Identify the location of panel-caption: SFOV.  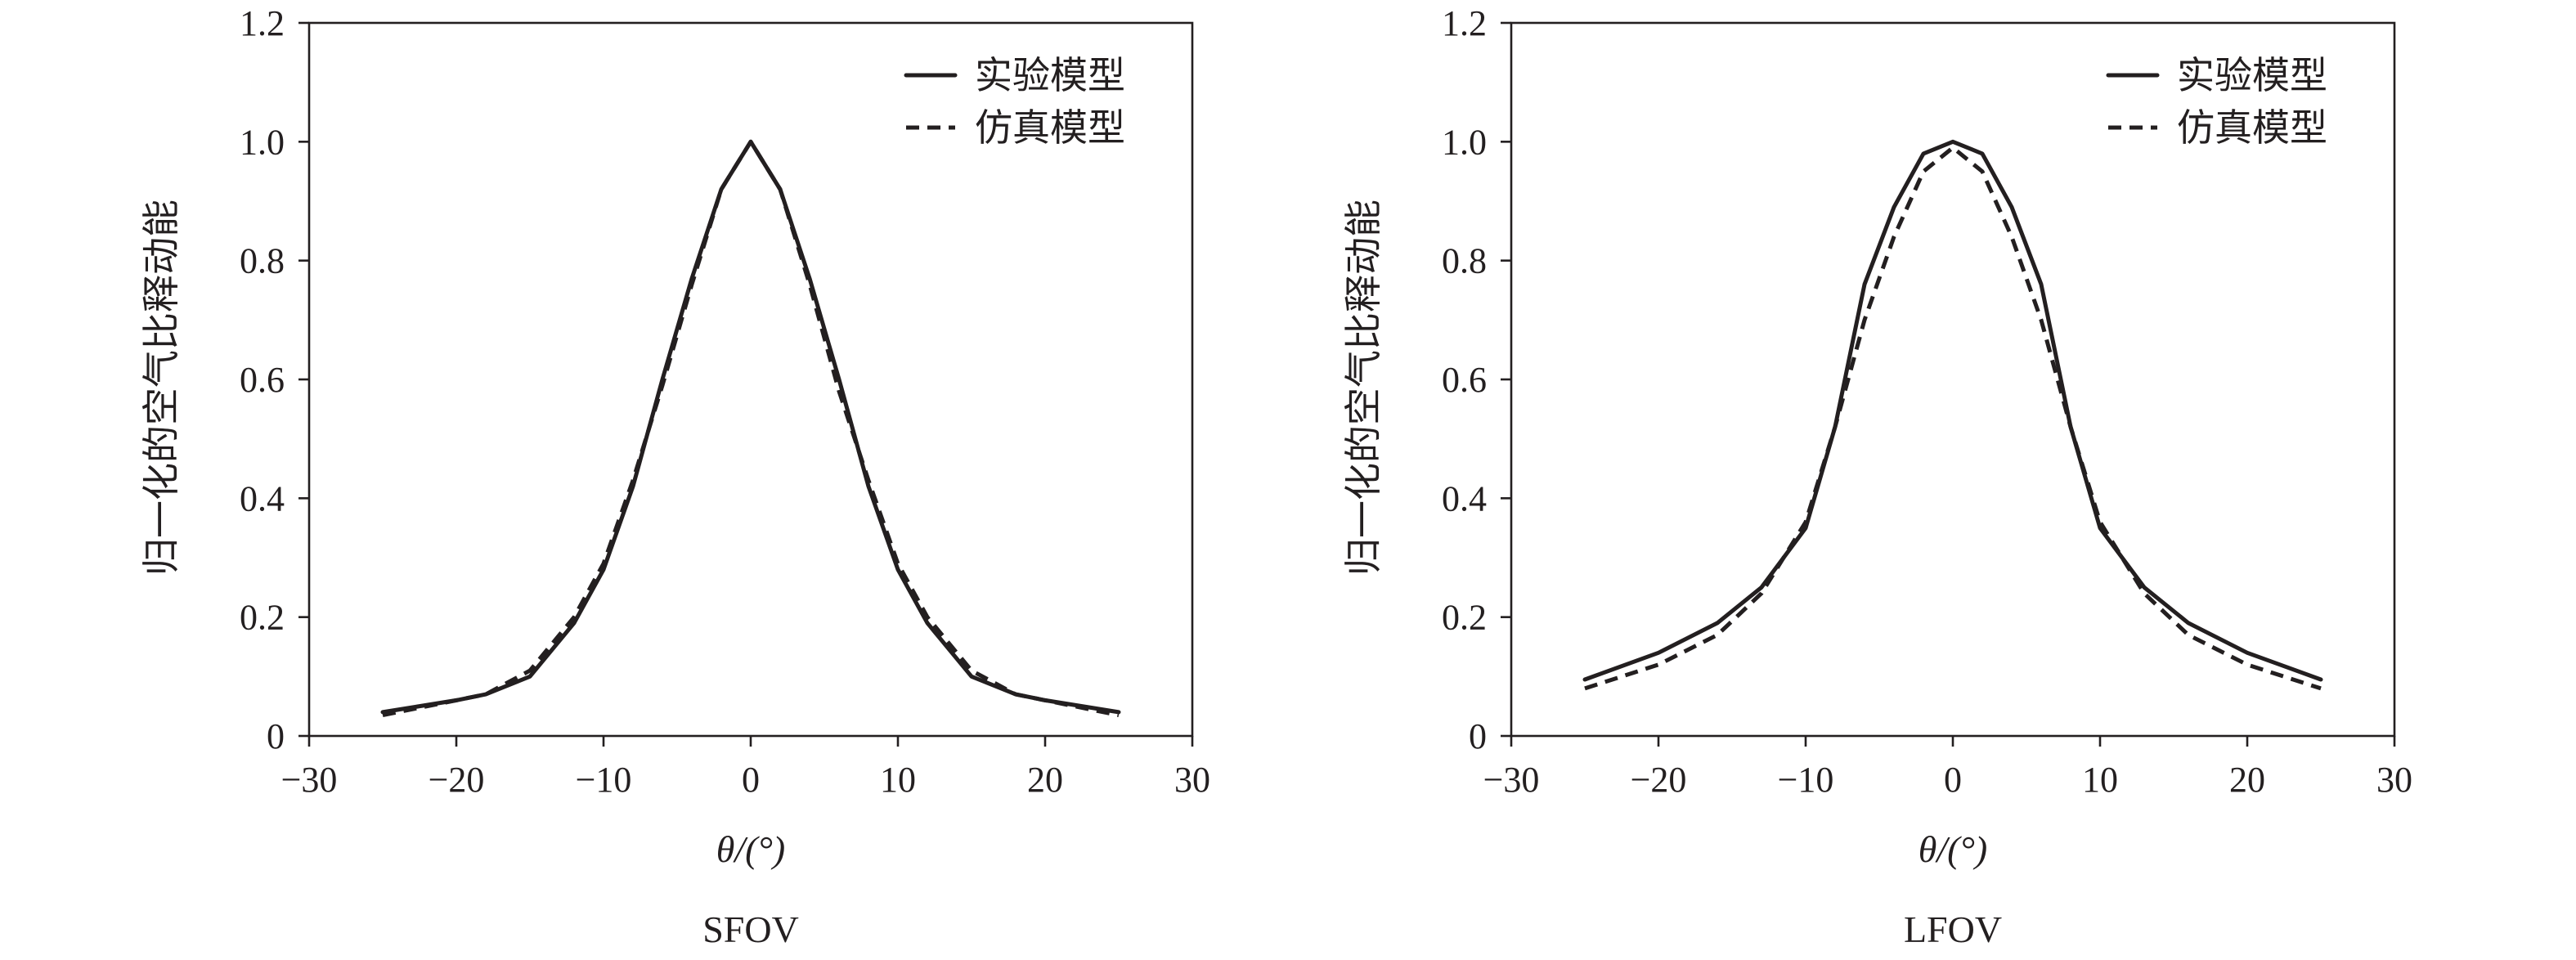
(750, 929).